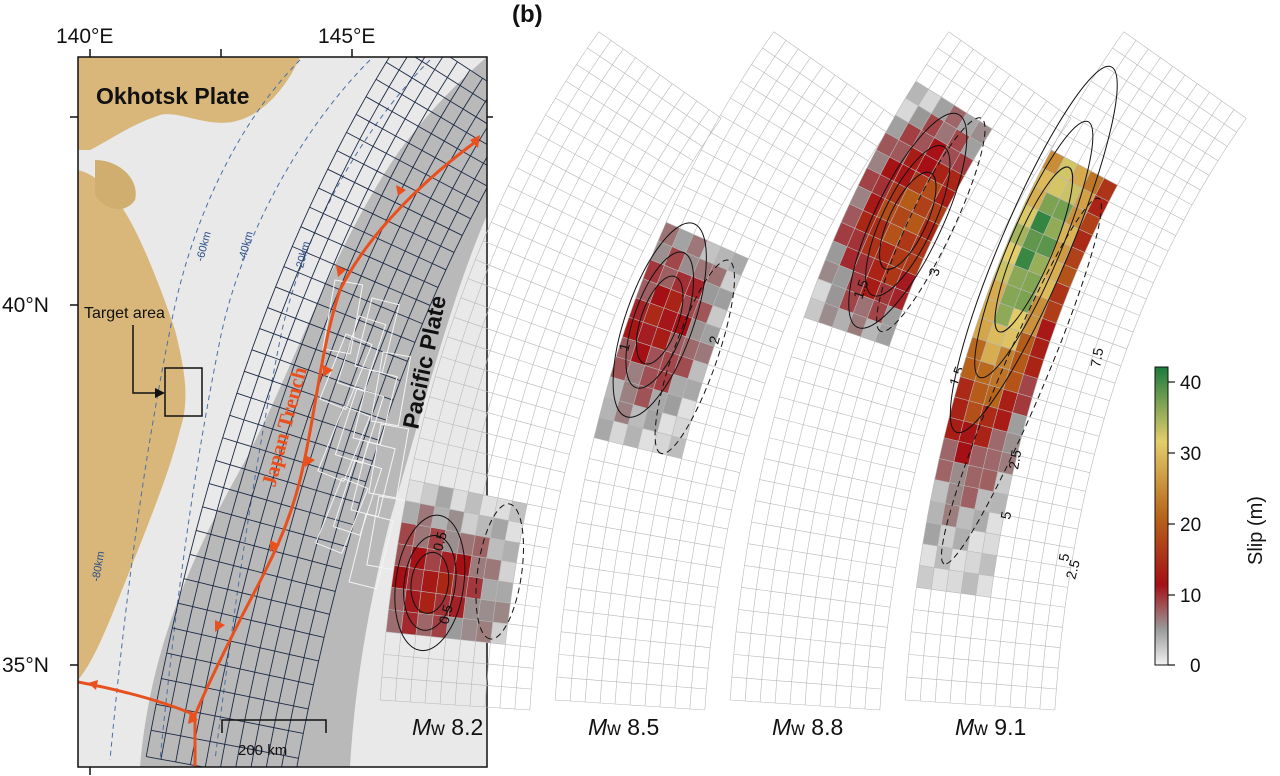 The height and width of the screenshot is (776, 1280). I want to click on land-peninsula, so click(115, 185).